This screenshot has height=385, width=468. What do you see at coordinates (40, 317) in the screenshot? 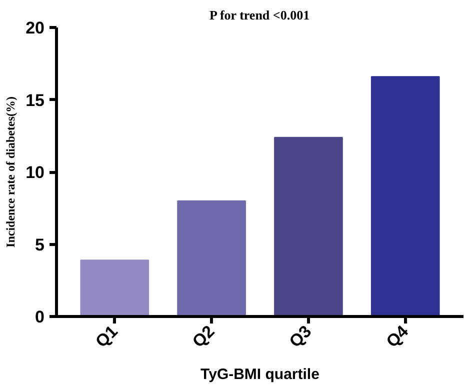
I see `y-tick-label: 0` at bounding box center [40, 317].